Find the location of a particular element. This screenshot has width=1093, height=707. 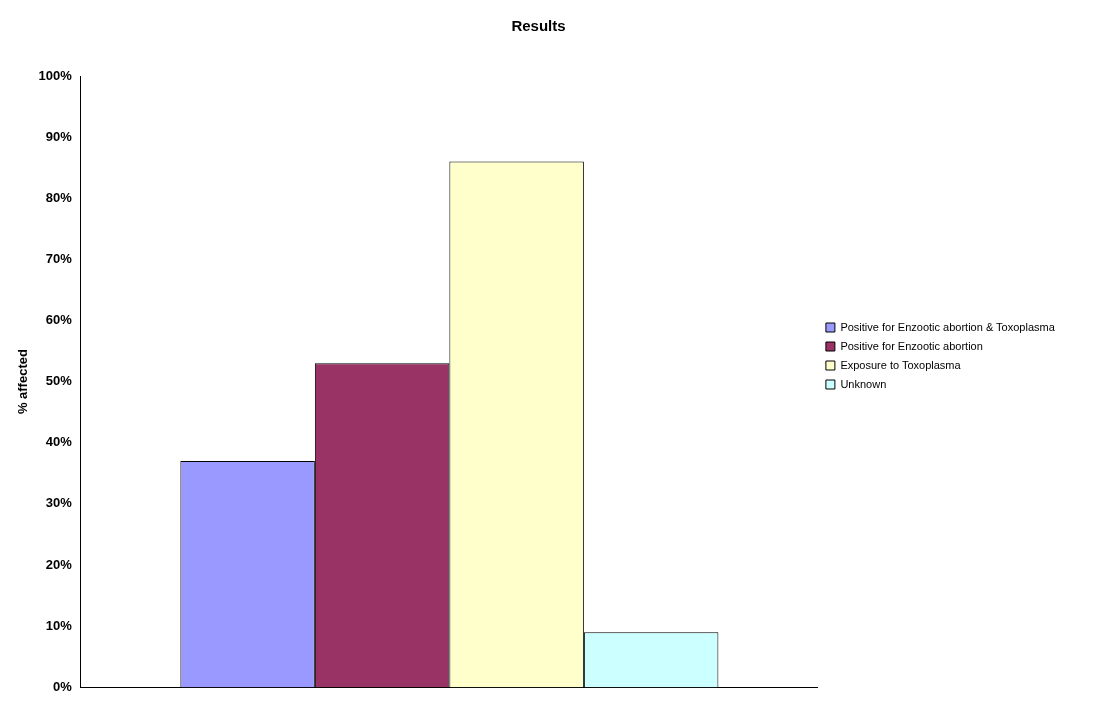

y-tick-label: 80% is located at coordinates (59, 197).